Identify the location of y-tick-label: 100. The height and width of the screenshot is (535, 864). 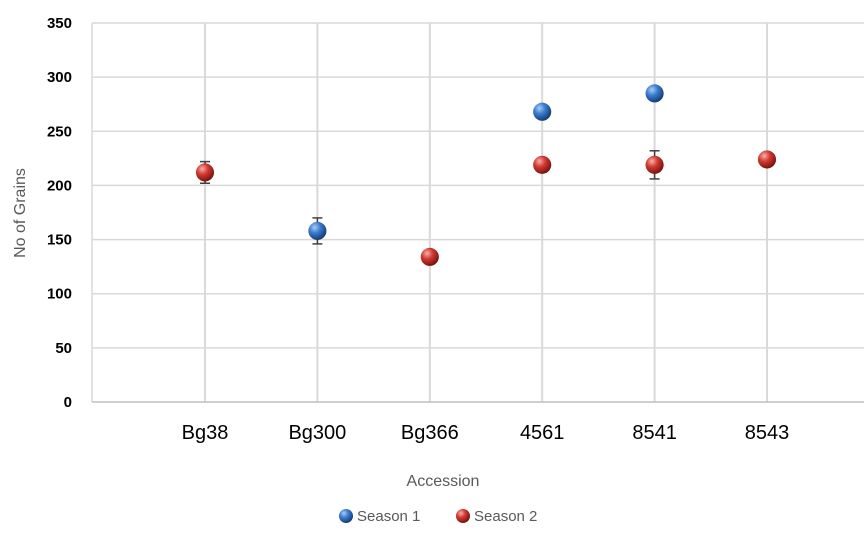
(59, 294).